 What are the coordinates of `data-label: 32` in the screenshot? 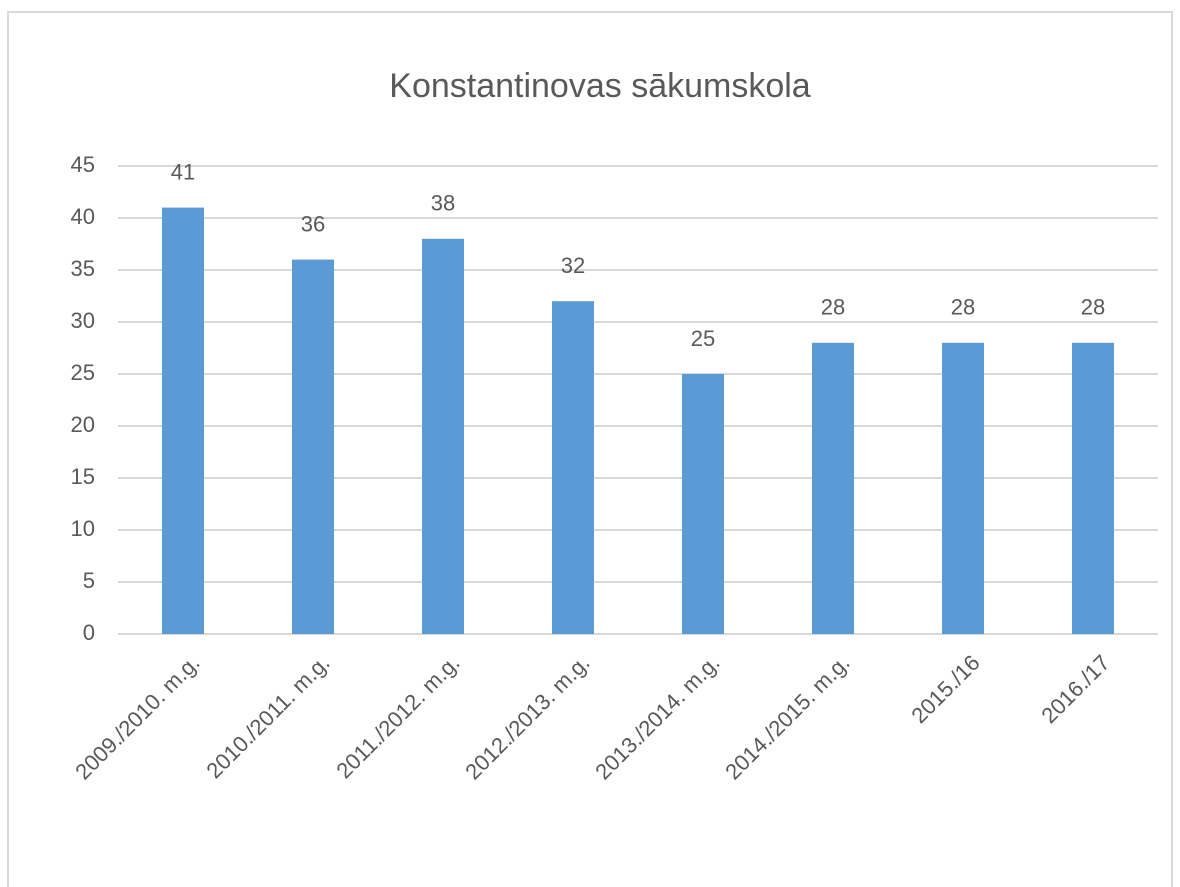 It's located at (573, 265).